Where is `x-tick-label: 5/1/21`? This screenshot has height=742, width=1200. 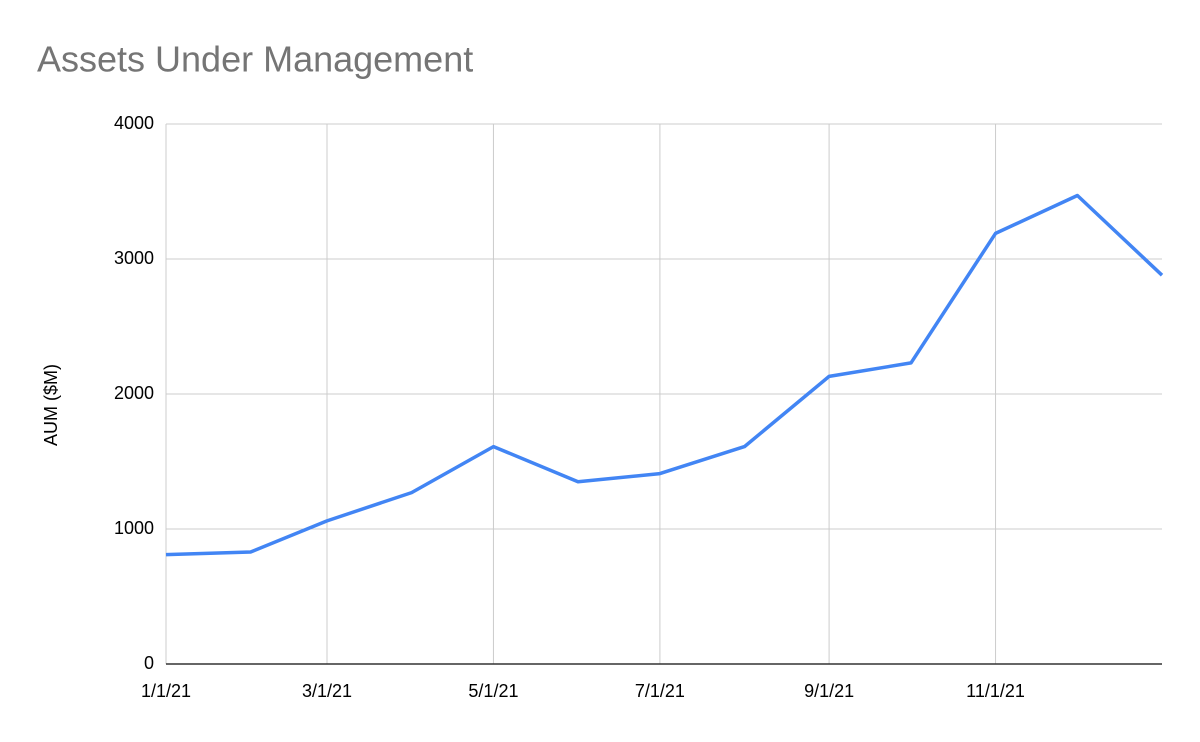
x-tick-label: 5/1/21 is located at coordinates (493, 691).